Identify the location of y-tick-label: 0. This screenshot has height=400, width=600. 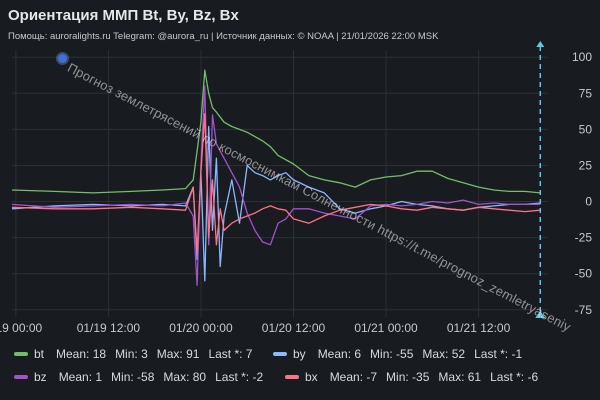
(588, 202).